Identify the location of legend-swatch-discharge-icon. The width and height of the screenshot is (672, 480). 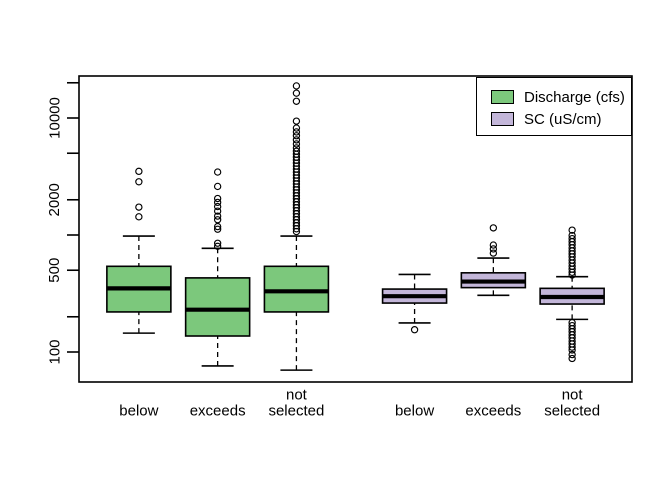
(502, 97).